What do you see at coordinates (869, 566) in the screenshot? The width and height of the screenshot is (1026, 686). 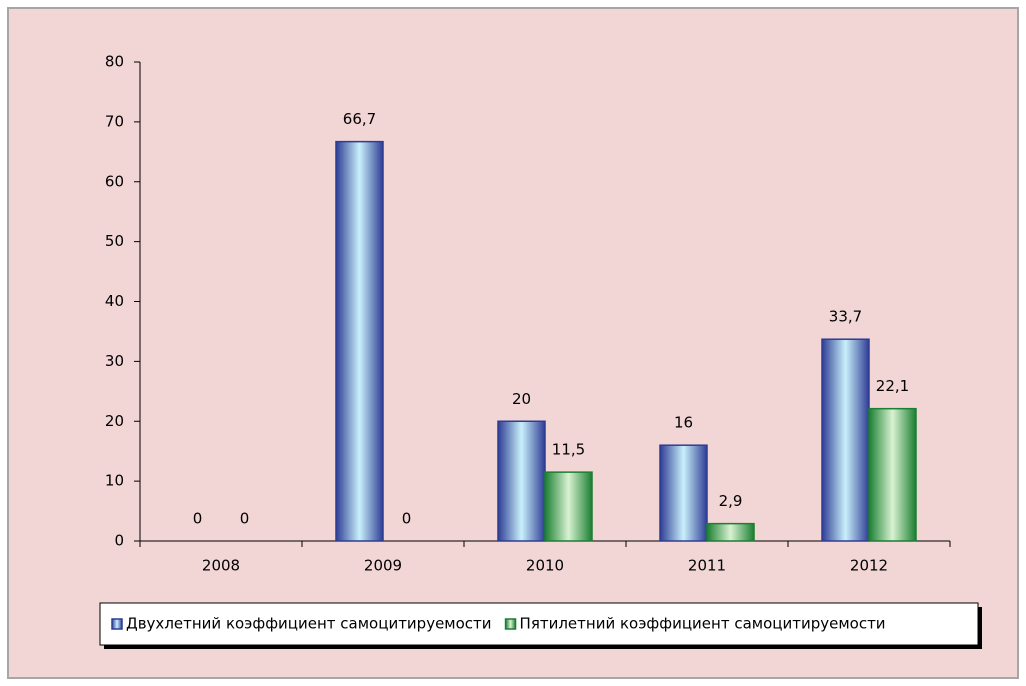 I see `x-tick-label: 2012` at bounding box center [869, 566].